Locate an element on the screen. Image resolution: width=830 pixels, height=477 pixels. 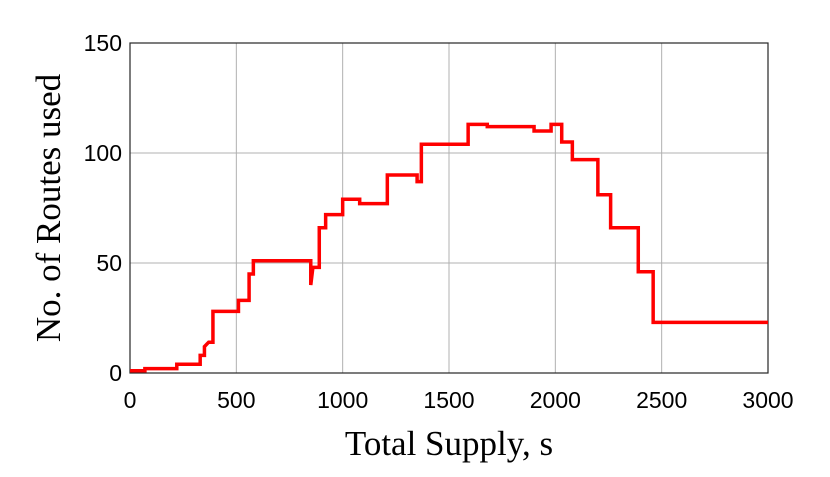
x-tick-label: 2500 is located at coordinates (661, 400).